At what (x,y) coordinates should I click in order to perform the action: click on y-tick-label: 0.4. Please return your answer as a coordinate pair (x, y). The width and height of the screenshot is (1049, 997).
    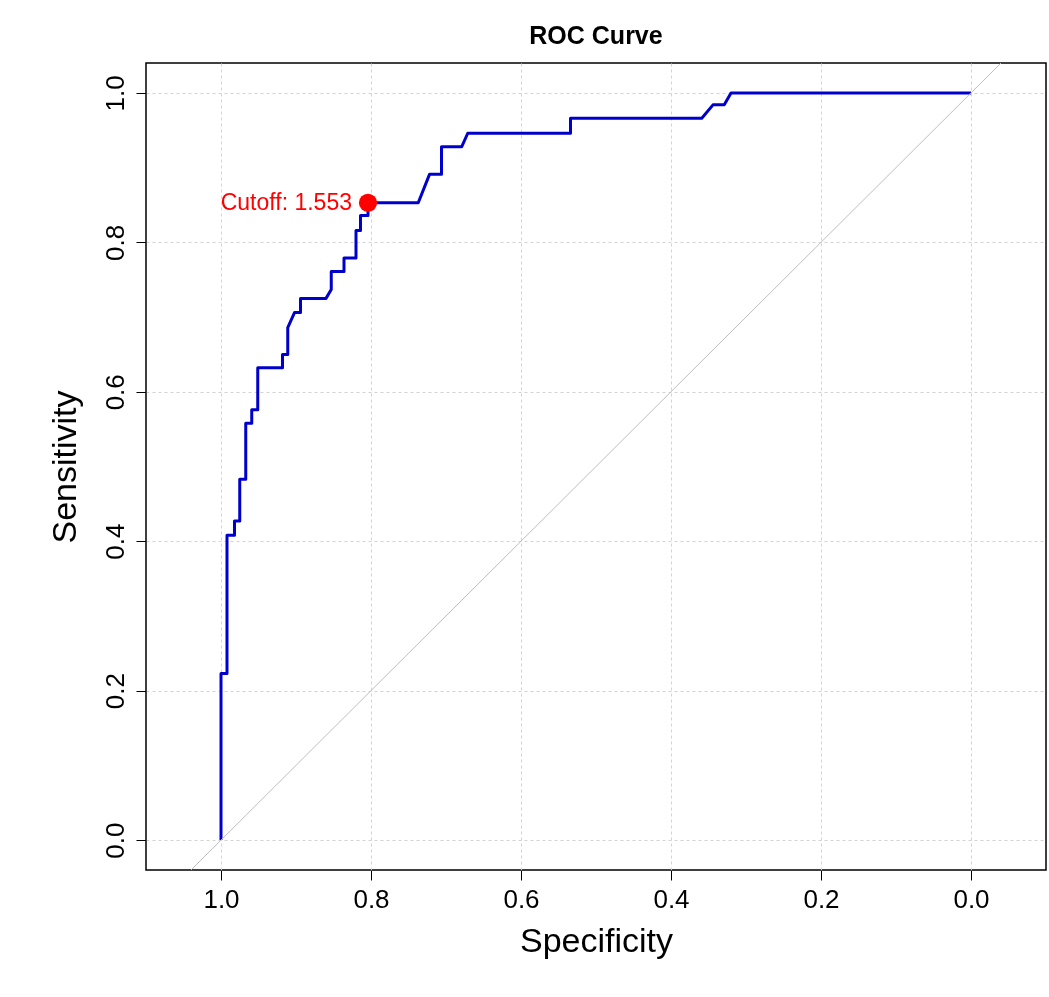
    Looking at the image, I should click on (114, 541).